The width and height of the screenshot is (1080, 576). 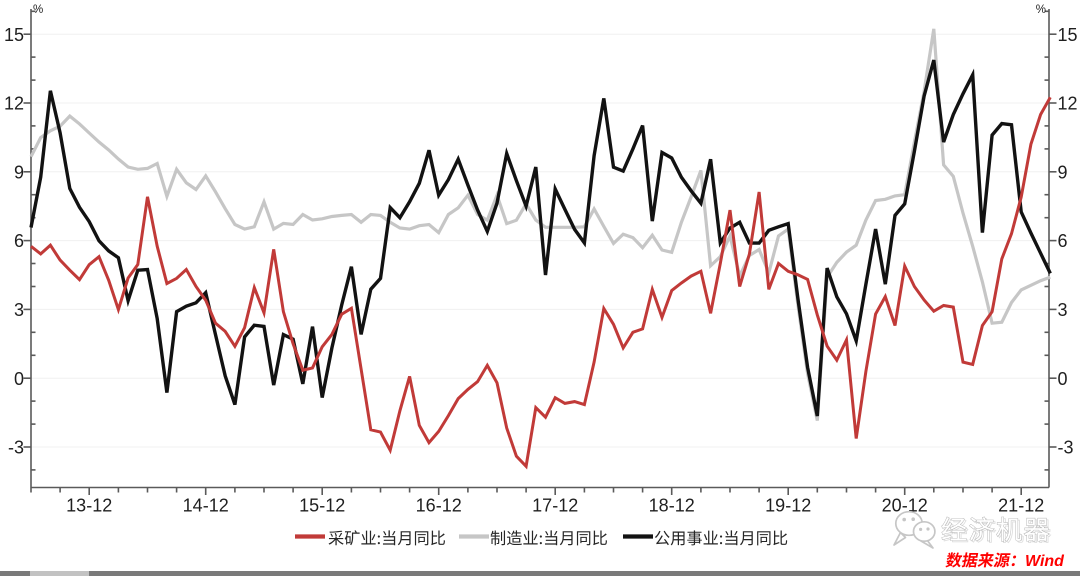 I want to click on svg-text: 21-12, so click(x=1021, y=506).